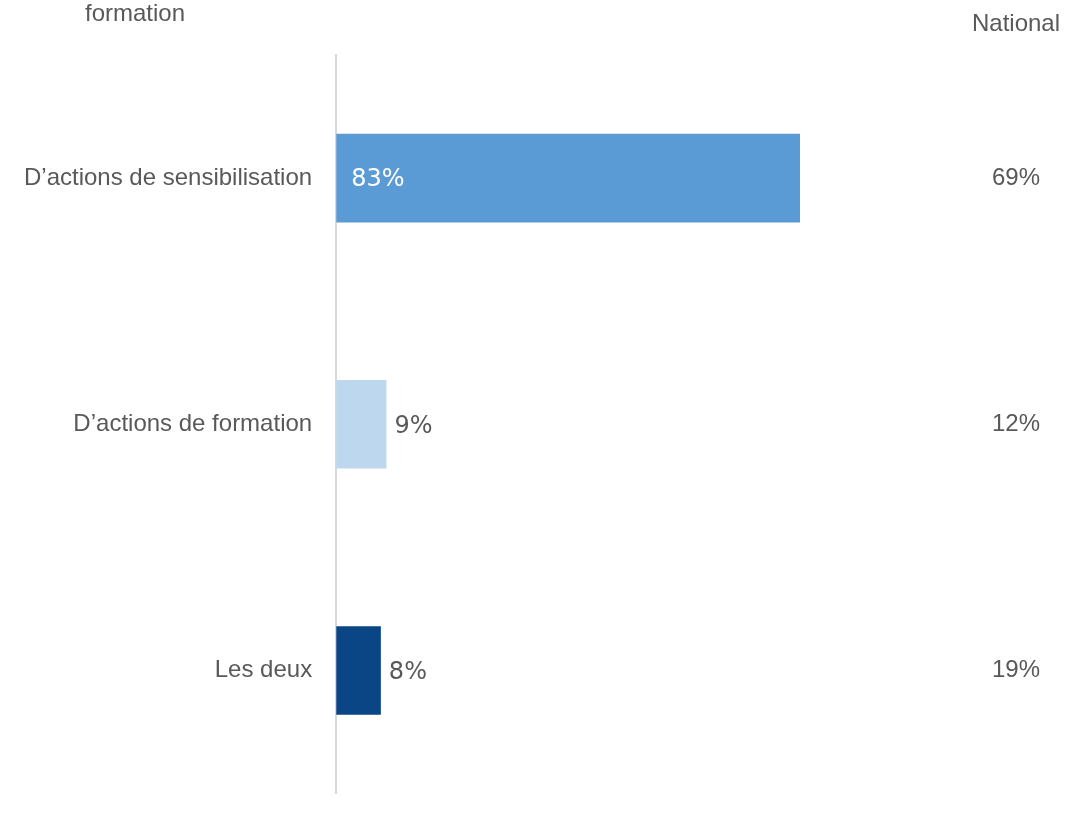 The image size is (1068, 832). What do you see at coordinates (407, 670) in the screenshot?
I see `data-label: 8%` at bounding box center [407, 670].